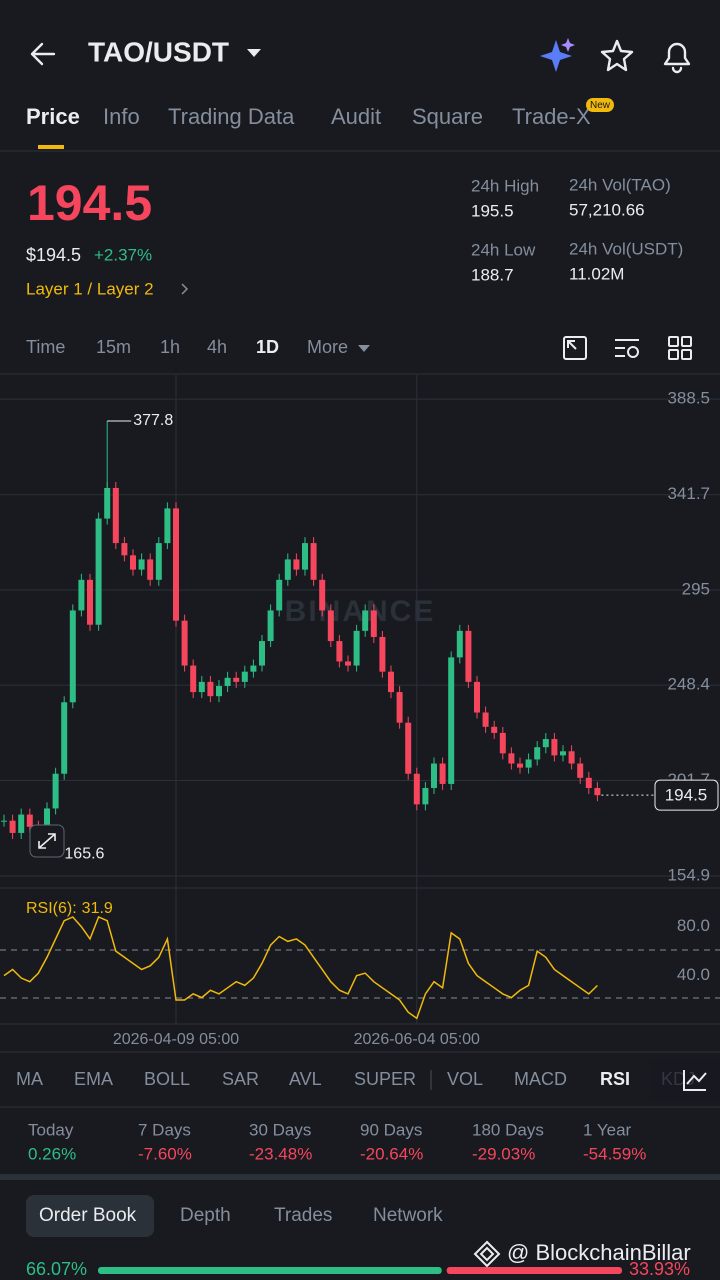 The image size is (720, 1280). What do you see at coordinates (391, 1153) in the screenshot?
I see `perf-value: -20.64%` at bounding box center [391, 1153].